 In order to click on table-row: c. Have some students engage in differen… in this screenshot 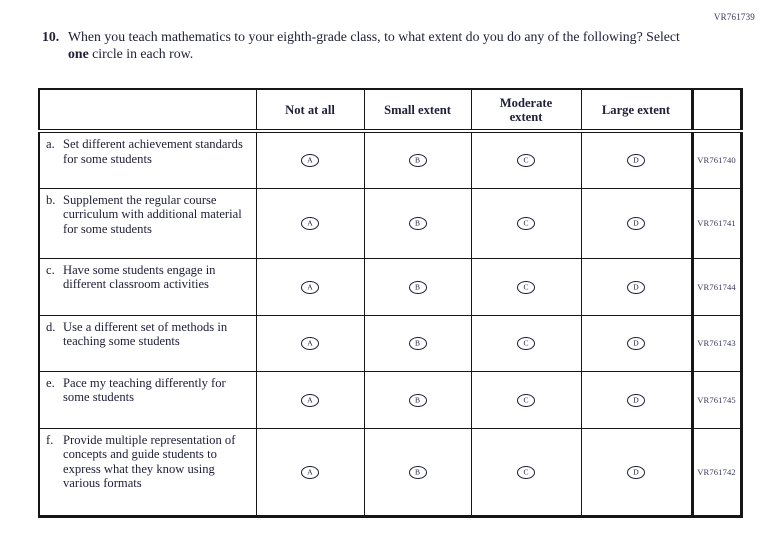, I will do `click(390, 286)`.